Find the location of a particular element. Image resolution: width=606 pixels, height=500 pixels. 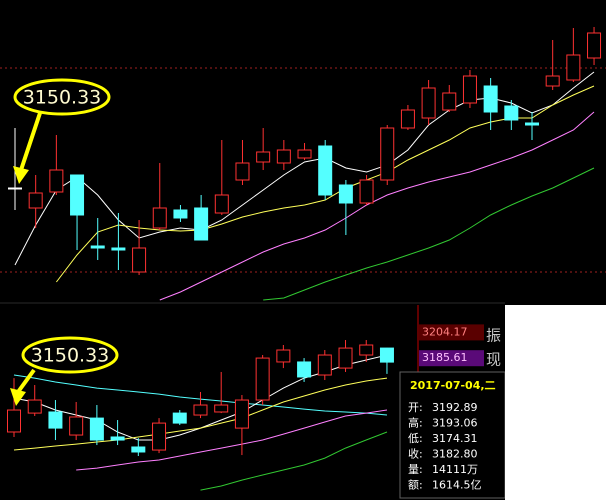

tooltip-value: 3193.06 is located at coordinates (455, 423).